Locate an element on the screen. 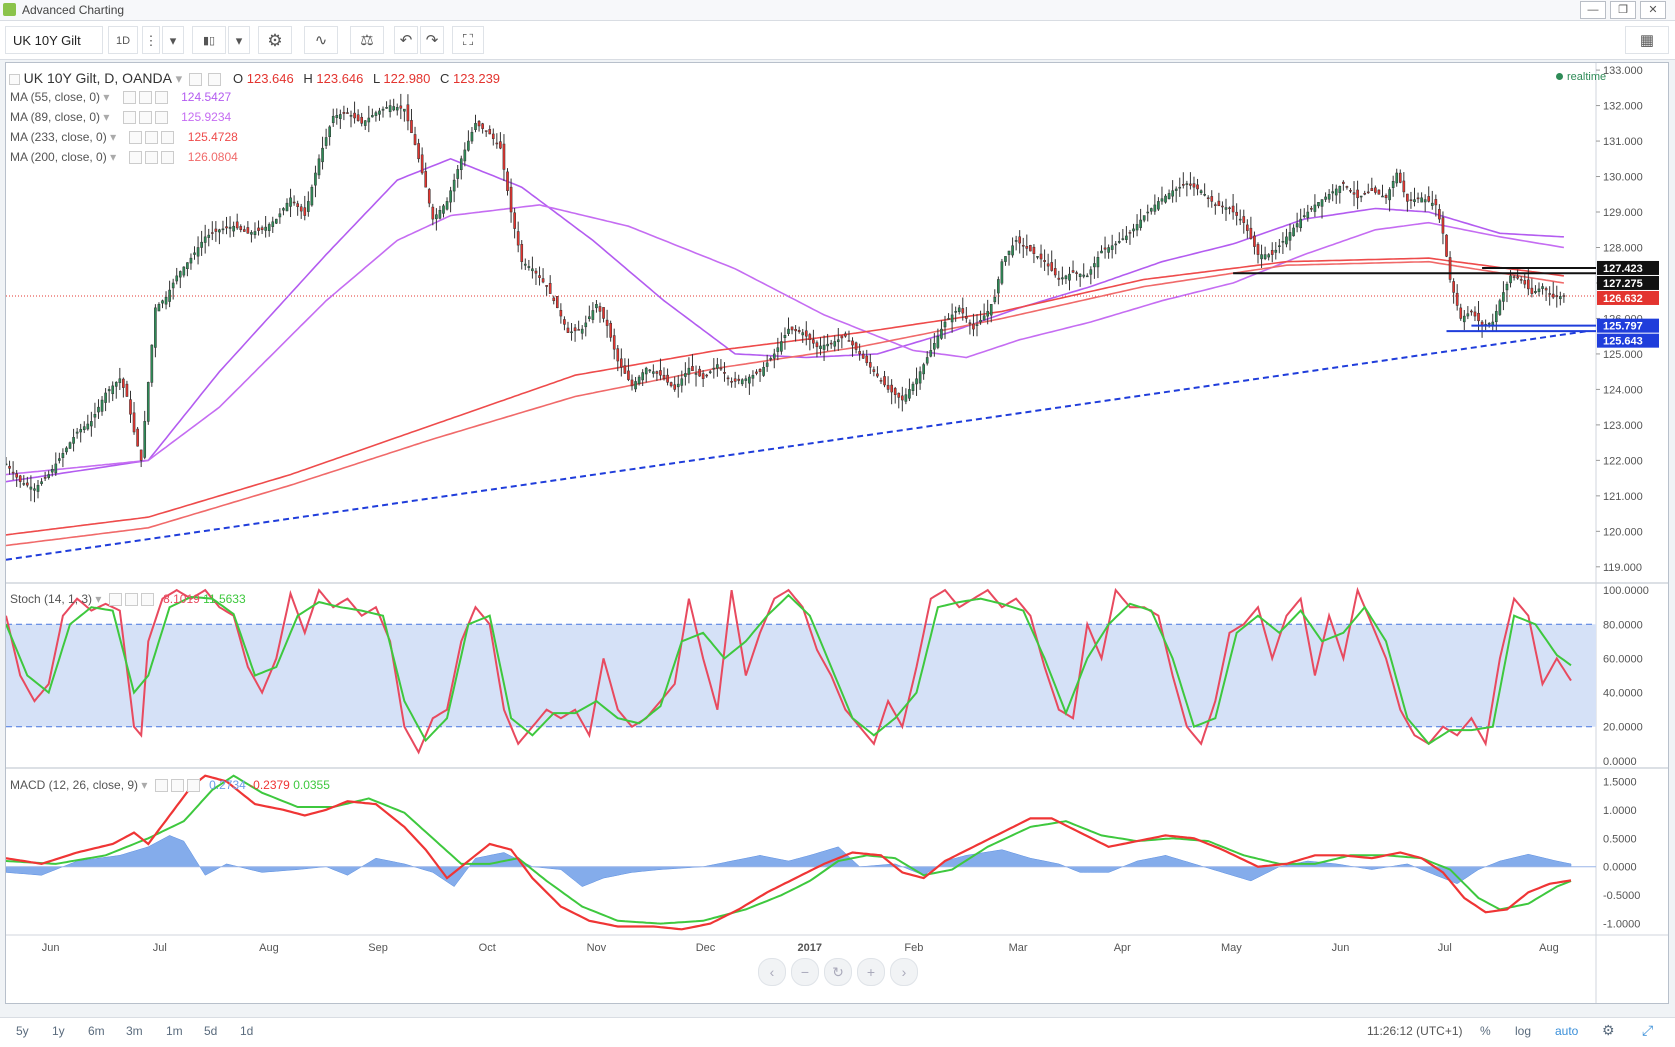 Image resolution: width=1675 pixels, height=1047 pixels. macd-tick-label: -1.0000 is located at coordinates (1621, 925).